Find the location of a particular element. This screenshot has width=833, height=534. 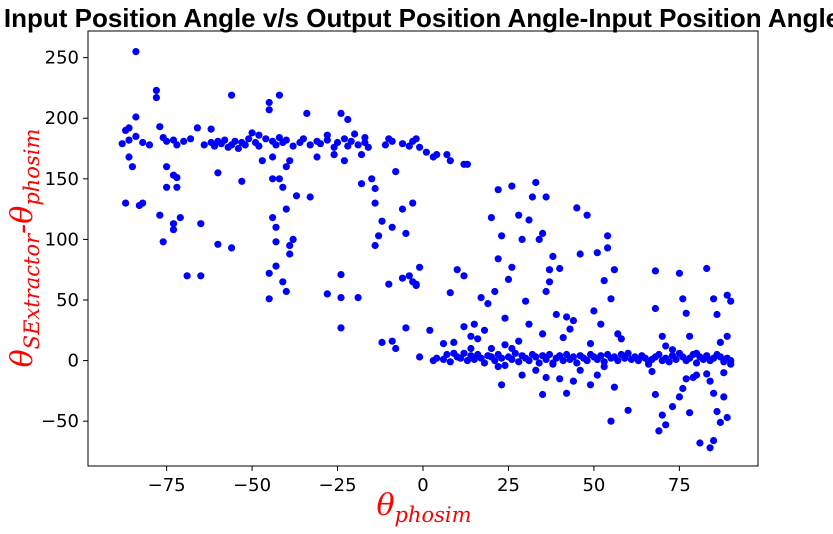

x-axis-label-main: θ is located at coordinates (385, 505).